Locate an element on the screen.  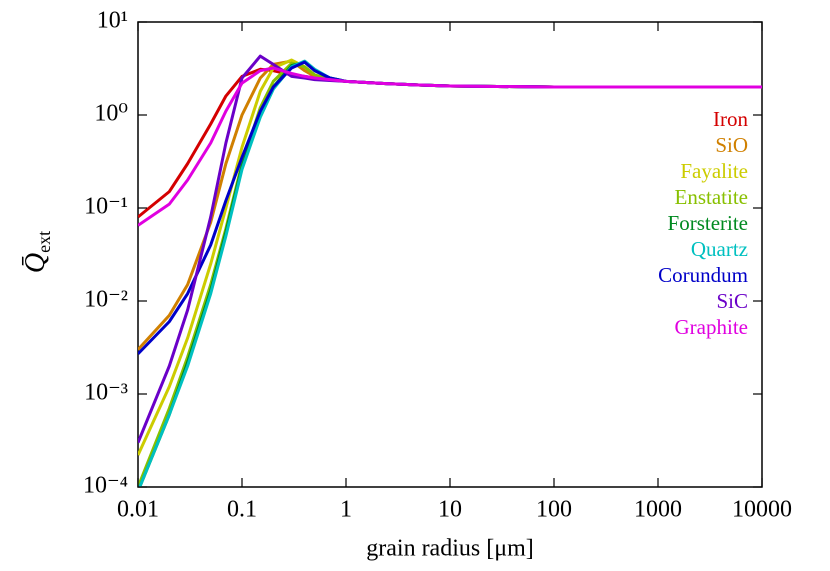
legend-label: Fayalite is located at coordinates (714, 171).